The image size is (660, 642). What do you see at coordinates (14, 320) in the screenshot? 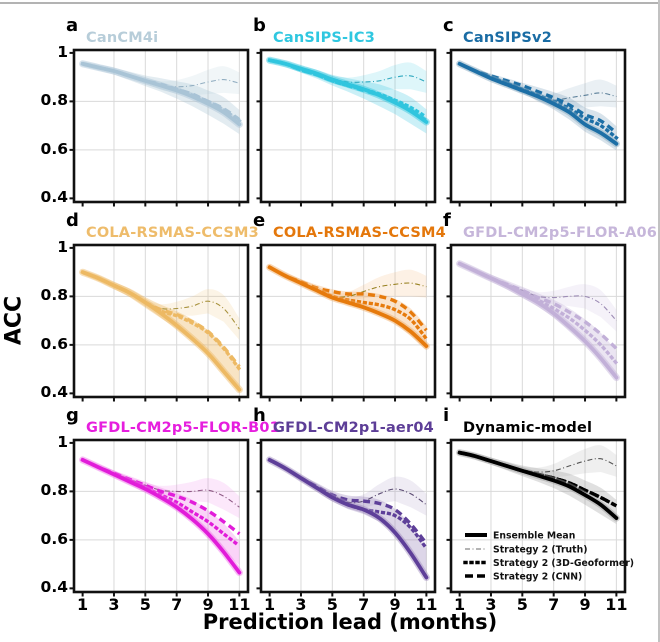
I see `y-axis-label: ACC` at bounding box center [14, 320].